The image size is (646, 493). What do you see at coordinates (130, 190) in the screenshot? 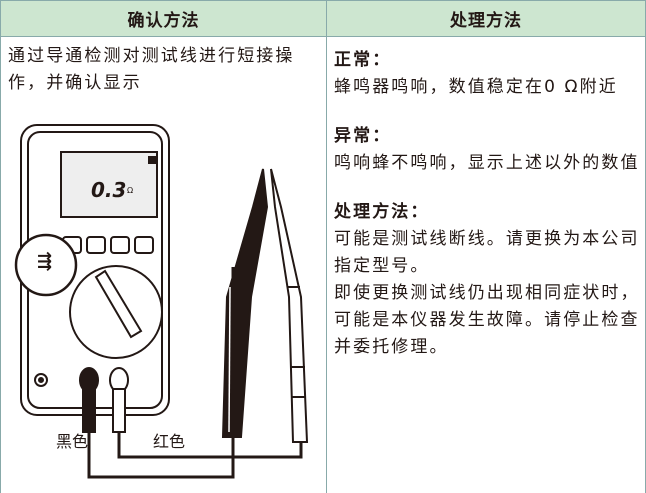
I see `display-unit: Ω` at bounding box center [130, 190].